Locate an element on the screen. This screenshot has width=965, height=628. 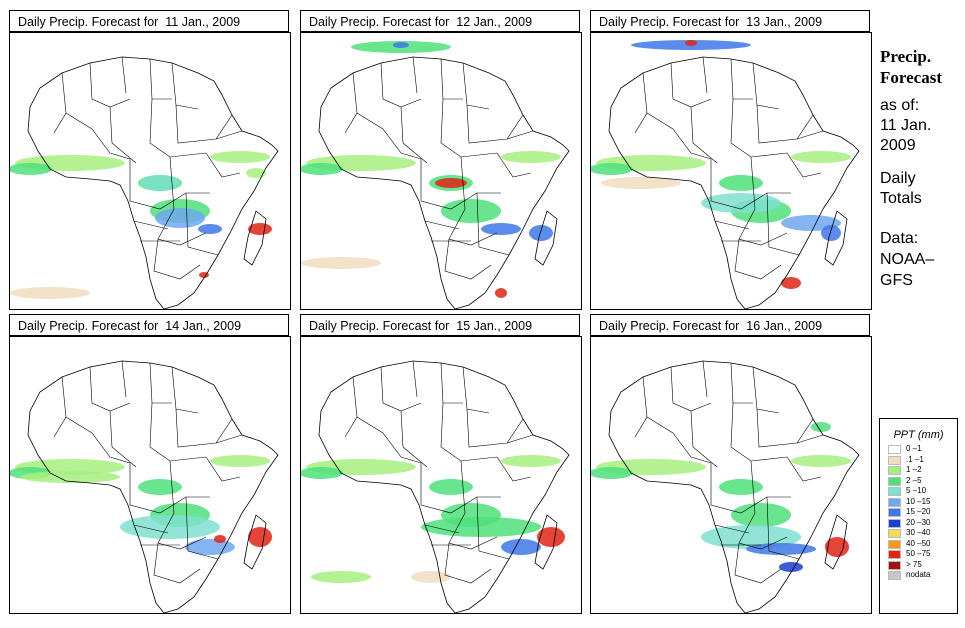
legend-item: 5 –10 is located at coordinates (918, 492).